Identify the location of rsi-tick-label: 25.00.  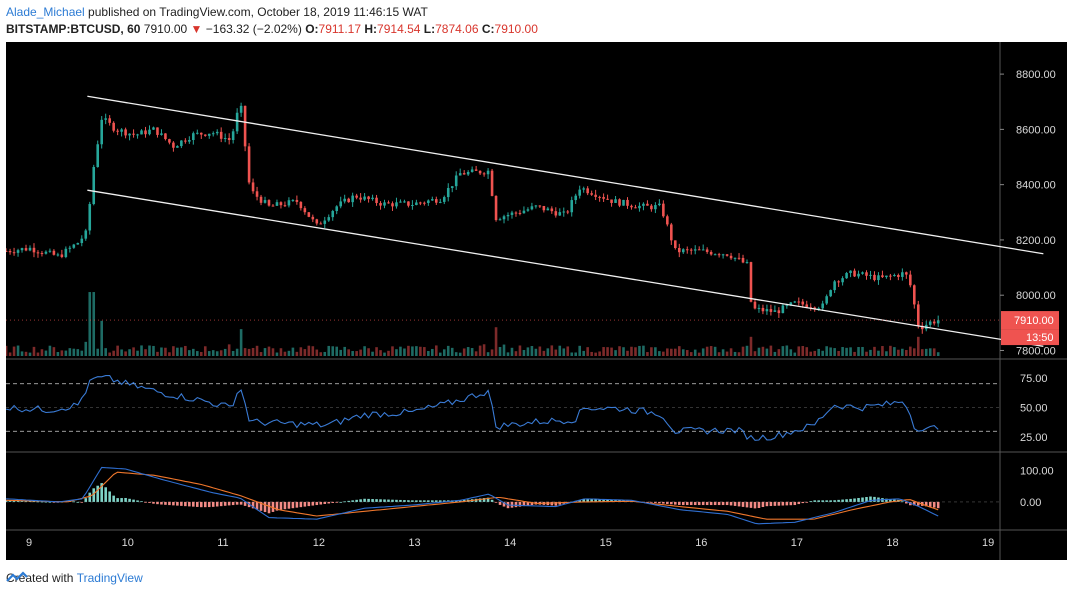
(1034, 438).